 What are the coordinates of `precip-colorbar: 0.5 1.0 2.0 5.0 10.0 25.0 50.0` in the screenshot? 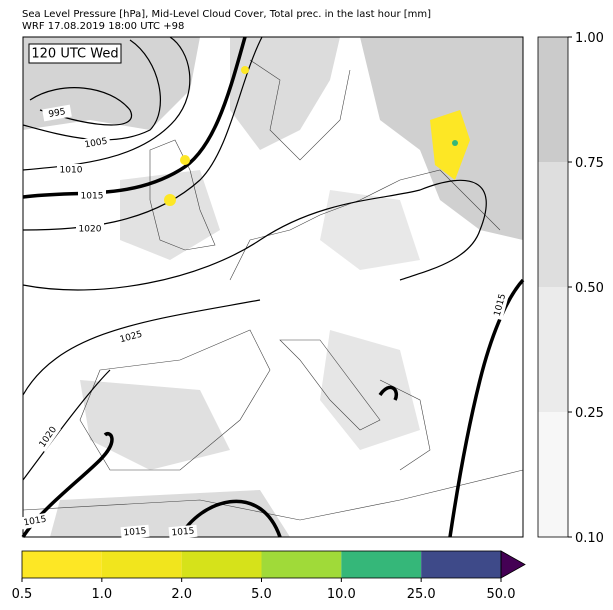 It's located at (269, 576).